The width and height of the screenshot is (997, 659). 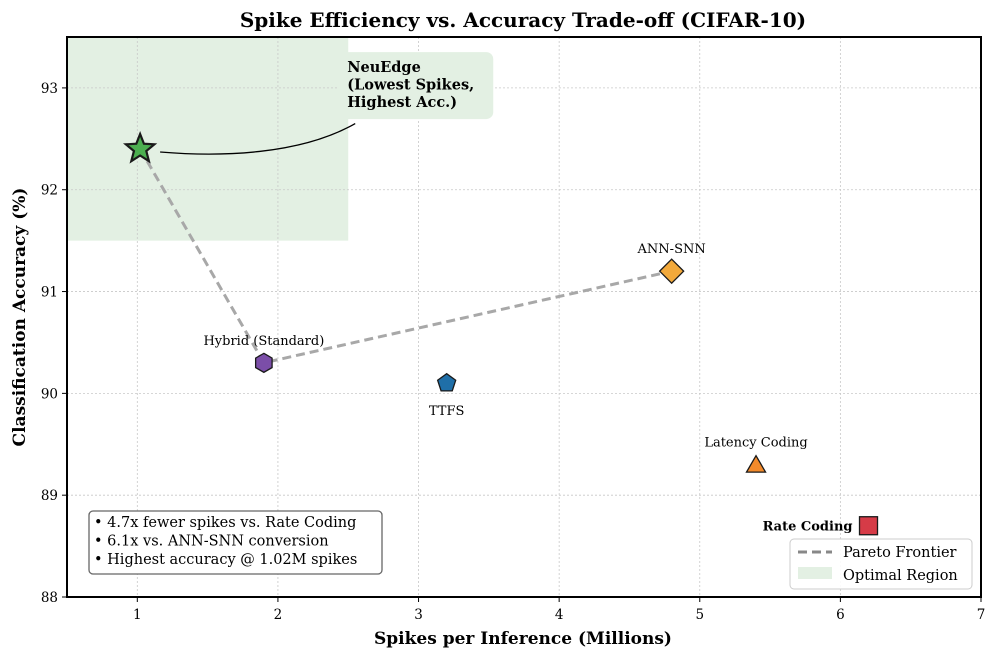 I want to click on legend: Pareto Frontier Optimal Region, so click(x=881, y=564).